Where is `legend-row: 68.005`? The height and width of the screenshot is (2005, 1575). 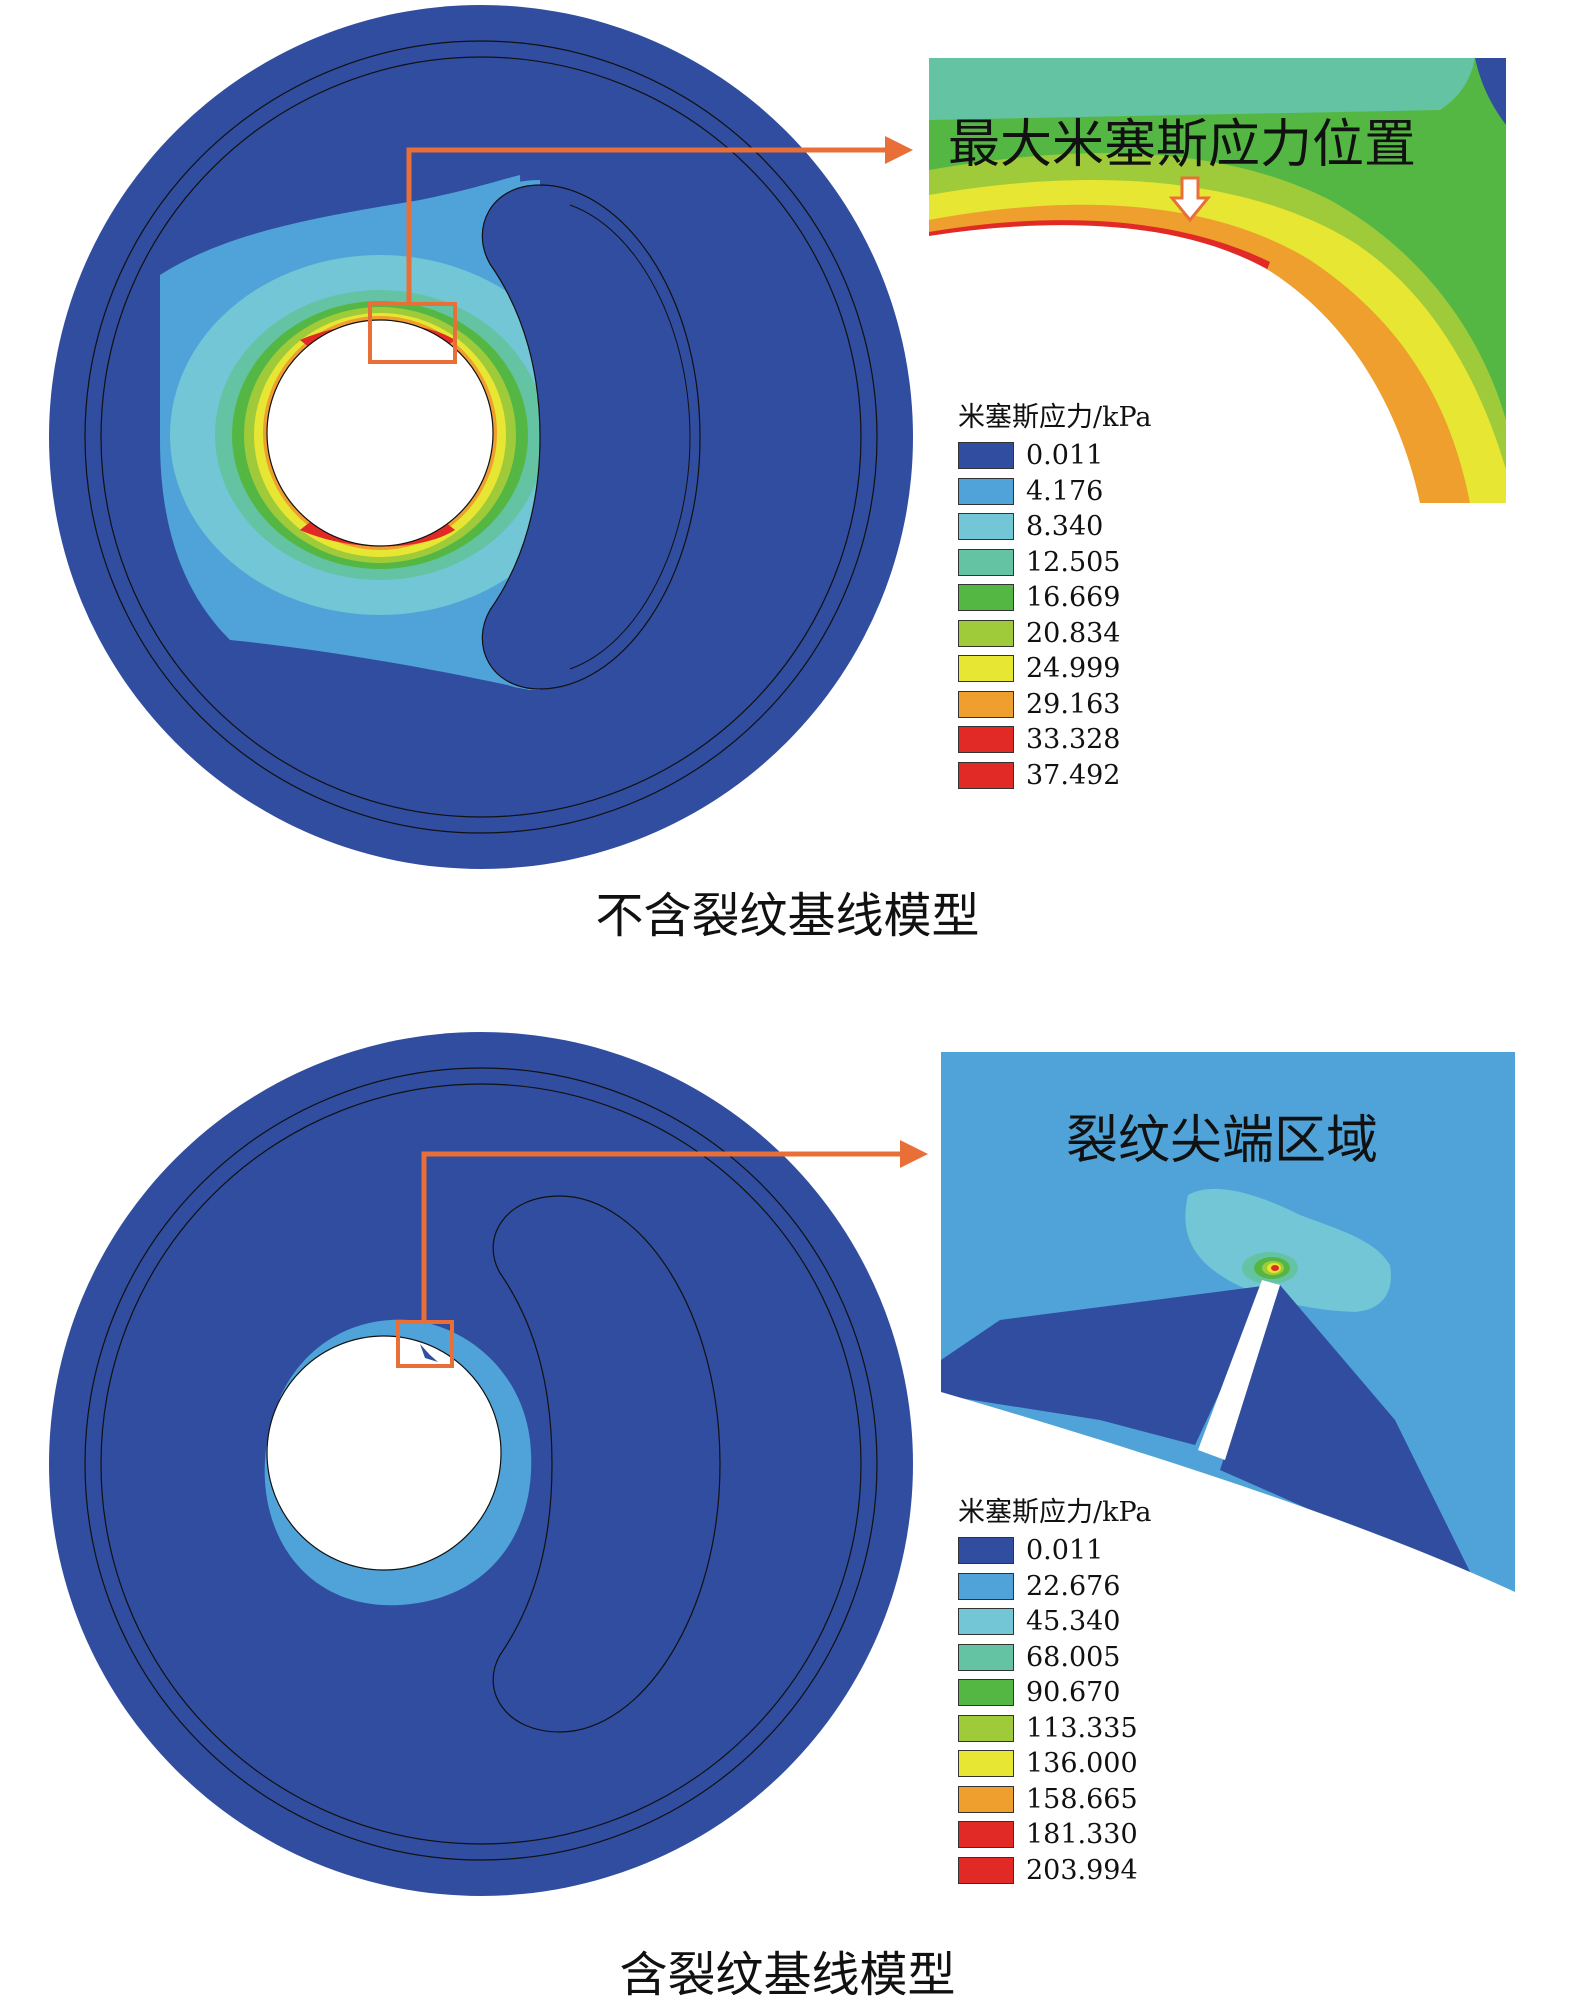 legend-row: 68.005 is located at coordinates (1055, 1658).